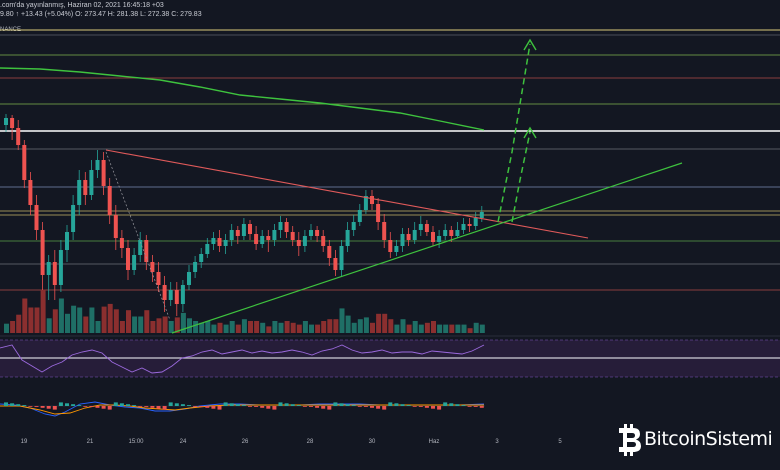 This screenshot has height=470, width=780. Describe the element at coordinates (517, 130) in the screenshot. I see `projection-arrows` at that location.